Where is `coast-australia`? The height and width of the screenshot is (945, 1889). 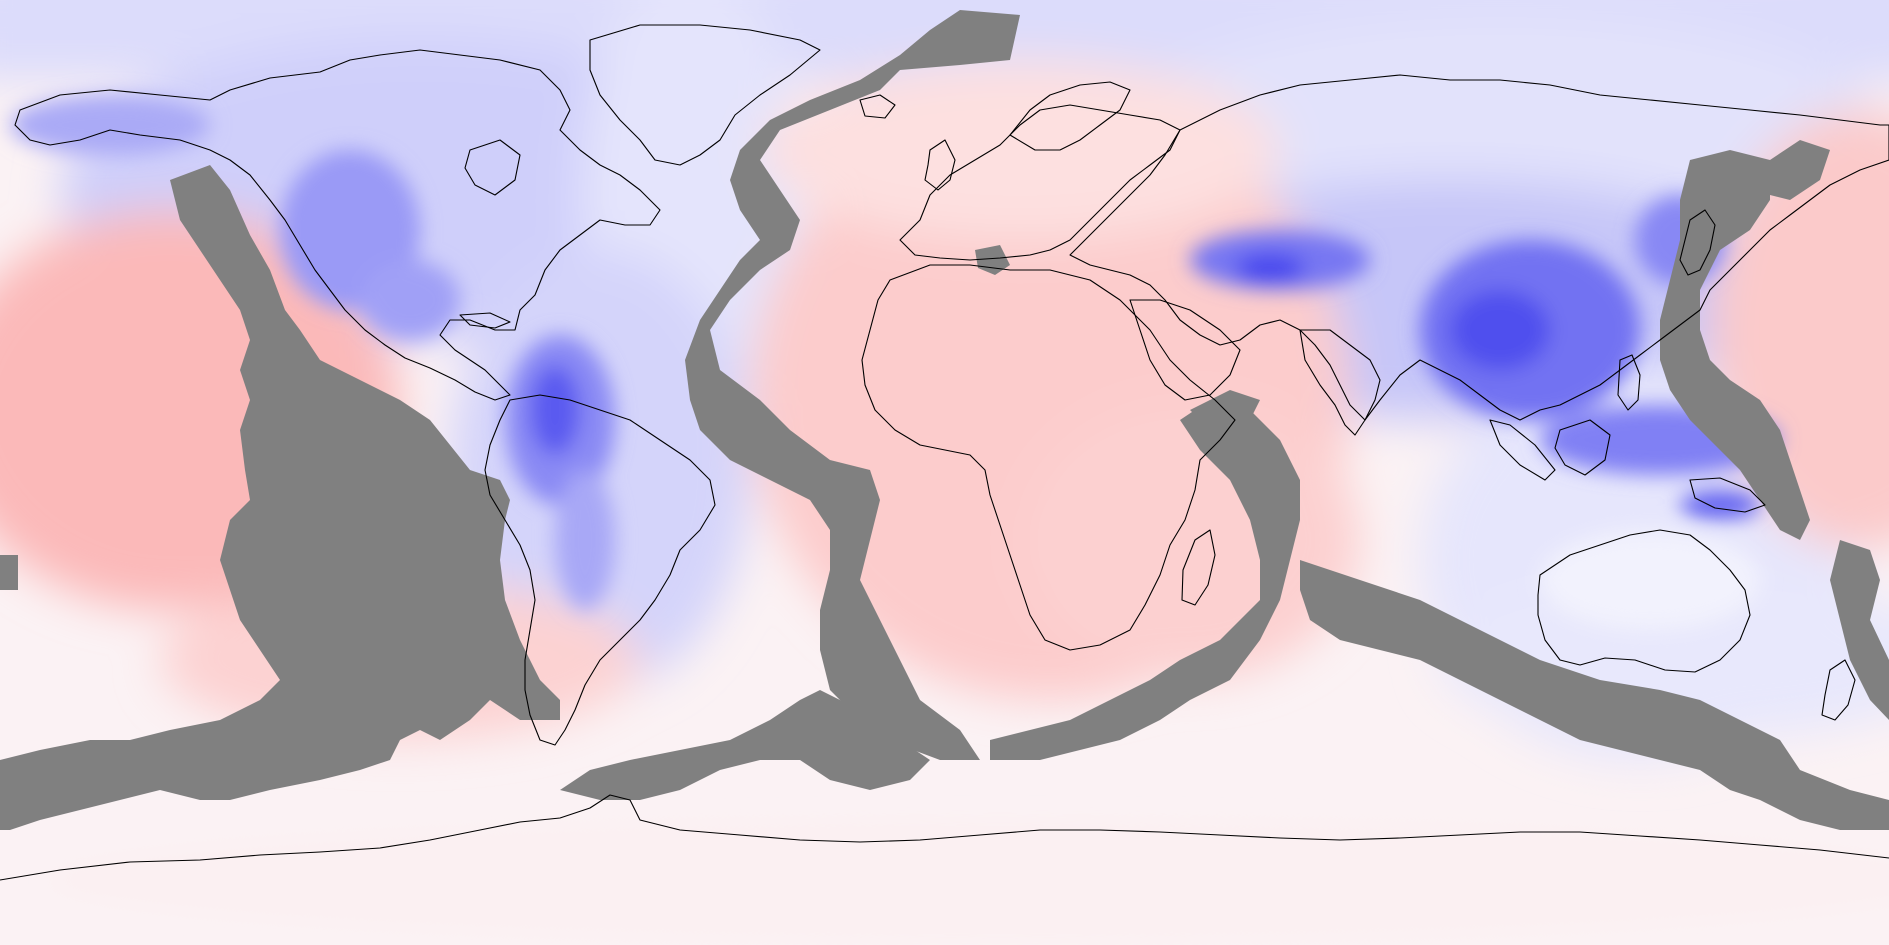
coast-australia is located at coordinates (1644, 601).